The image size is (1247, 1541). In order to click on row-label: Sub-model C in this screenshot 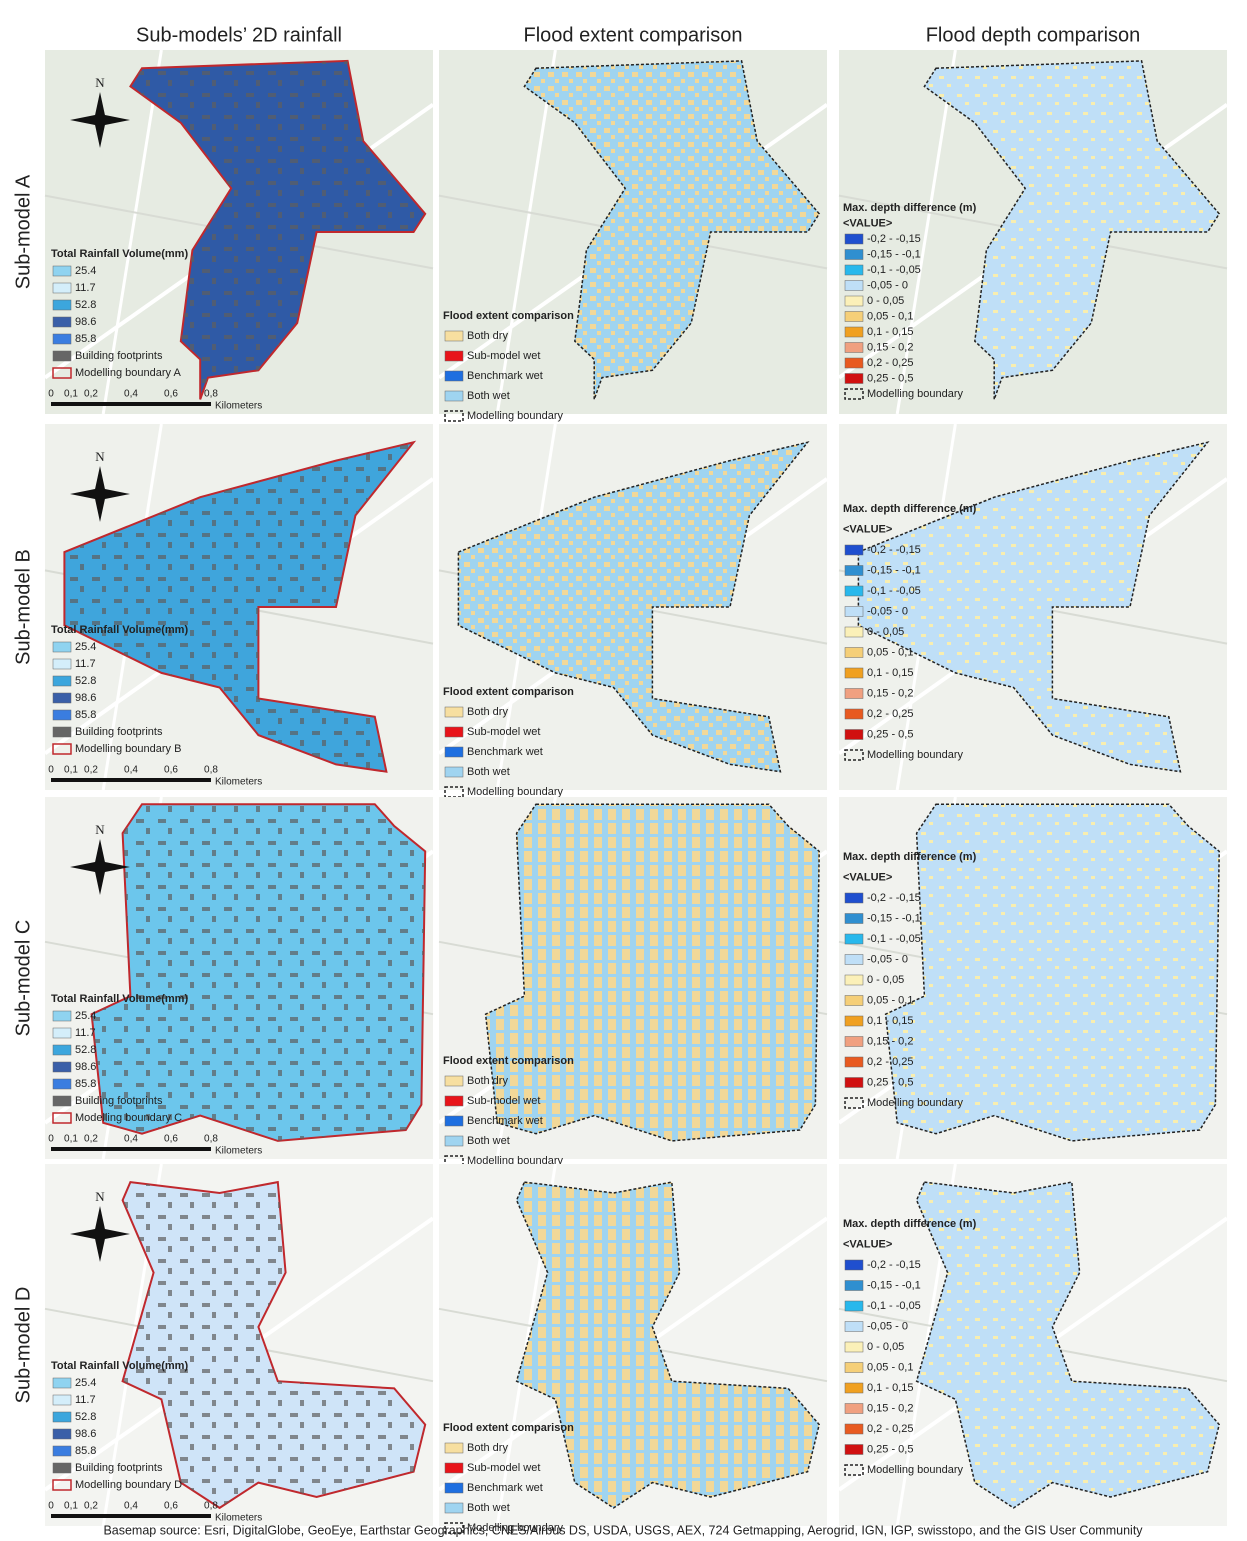, I will do `click(23, 978)`.